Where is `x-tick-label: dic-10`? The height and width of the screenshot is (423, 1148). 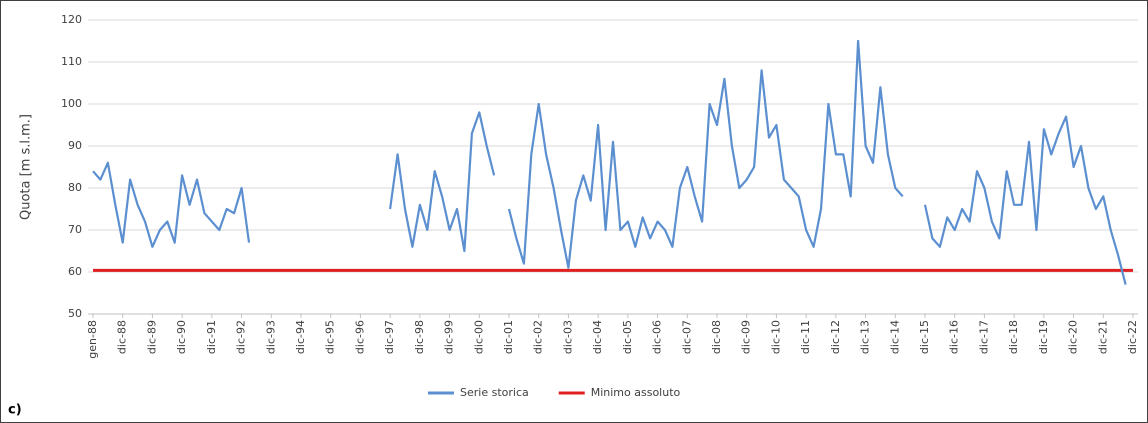 x-tick-label: dic-10 is located at coordinates (775, 337).